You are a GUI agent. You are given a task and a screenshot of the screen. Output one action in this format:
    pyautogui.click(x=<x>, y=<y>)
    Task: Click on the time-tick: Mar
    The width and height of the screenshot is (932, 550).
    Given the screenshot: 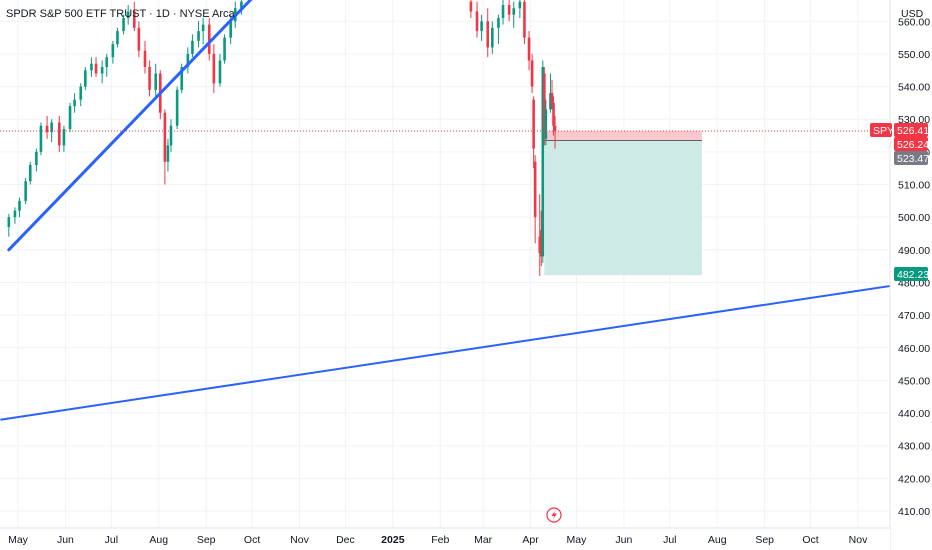 What is the action you would take?
    pyautogui.click(x=483, y=540)
    